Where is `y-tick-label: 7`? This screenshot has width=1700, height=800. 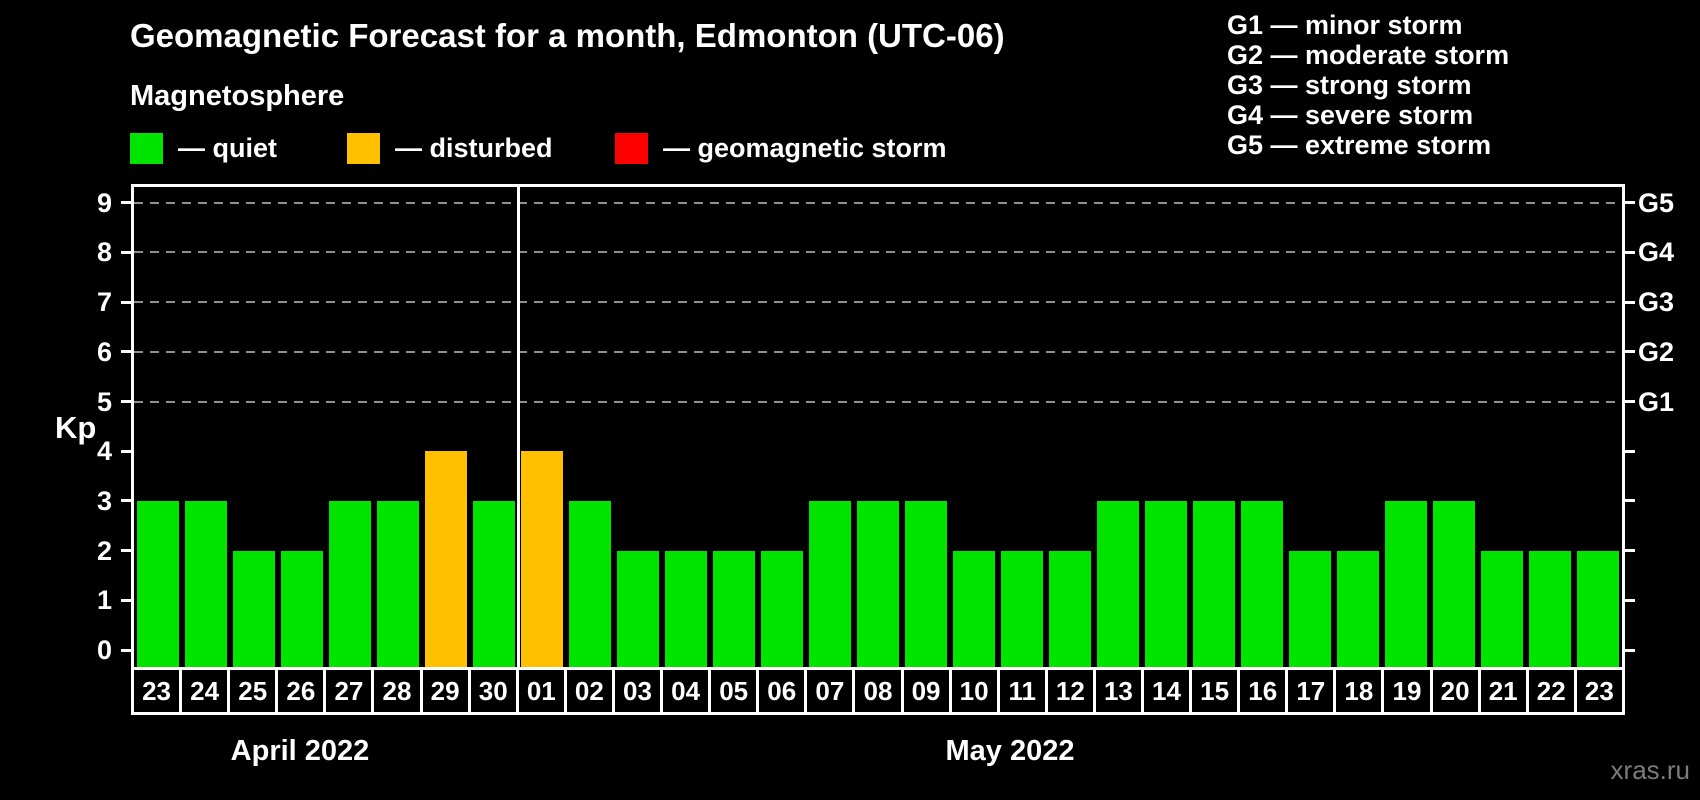 y-tick-label: 7 is located at coordinates (104, 302).